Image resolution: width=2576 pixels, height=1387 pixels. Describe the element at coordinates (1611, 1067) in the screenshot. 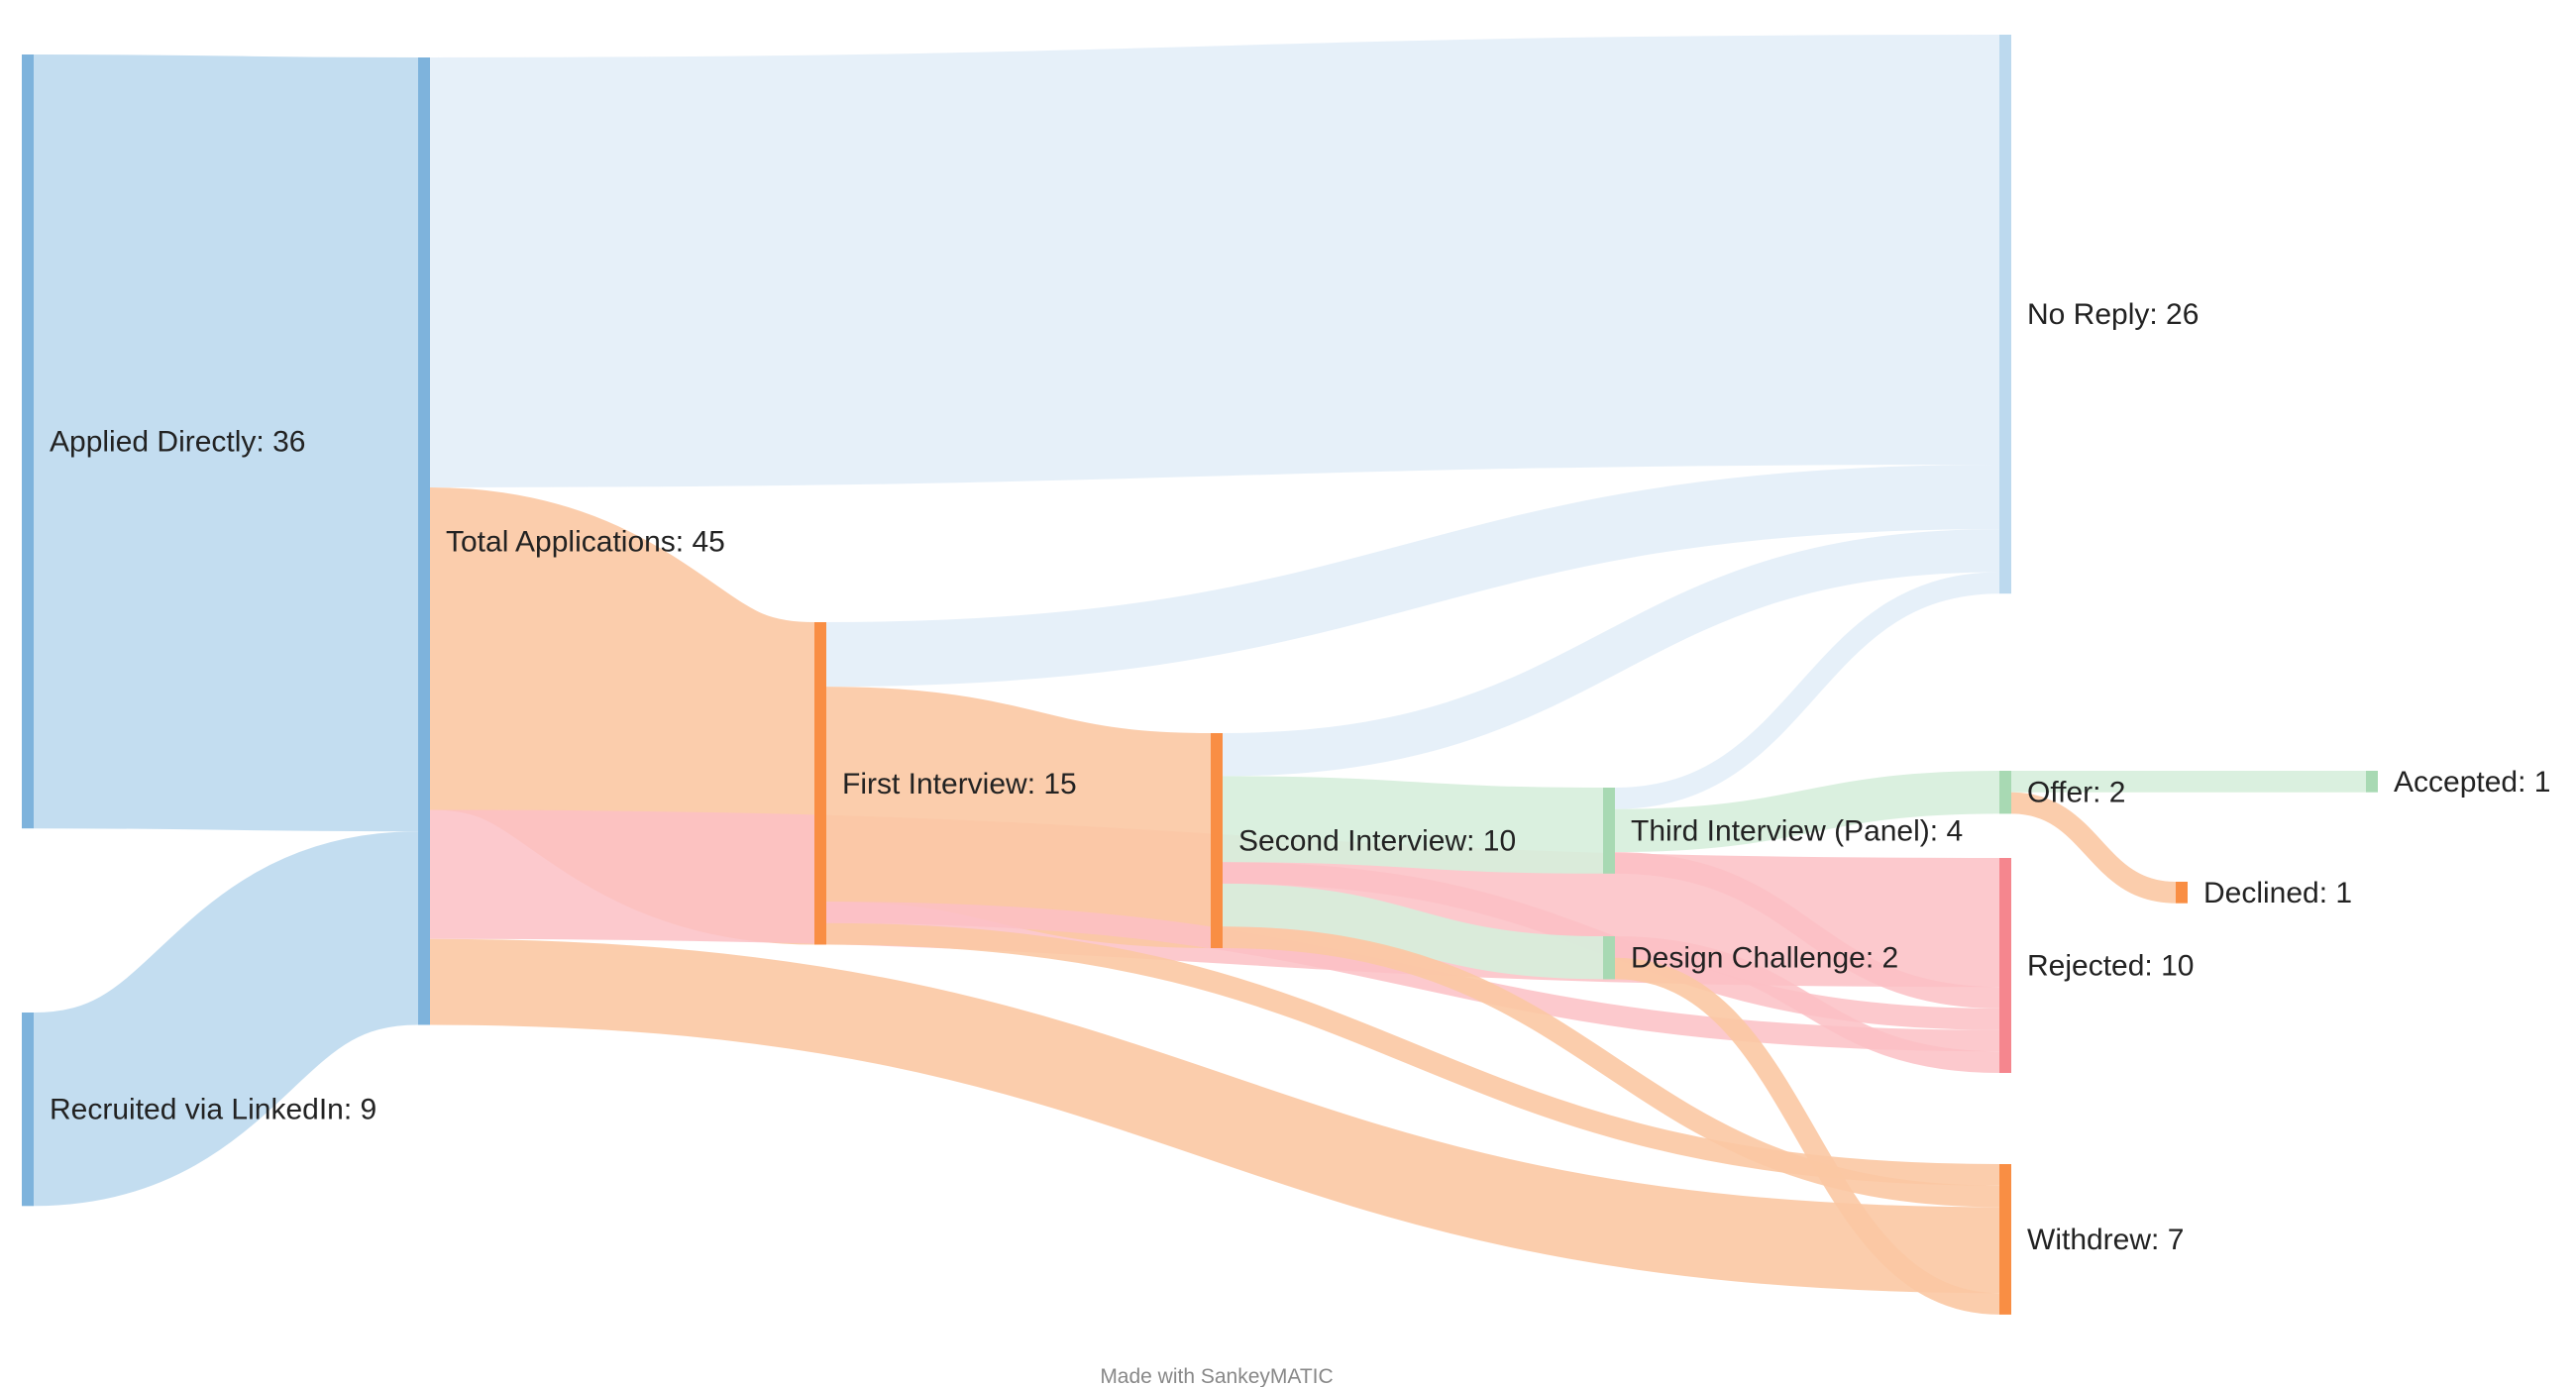

I see `flow-second-to-withdrew` at that location.